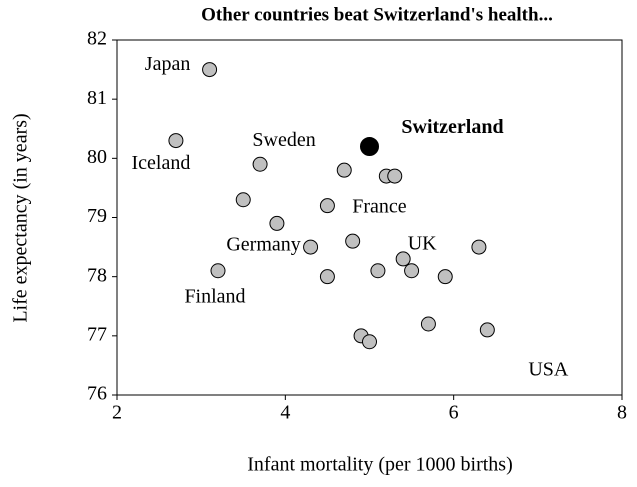 The width and height of the screenshot is (637, 487). What do you see at coordinates (97, 394) in the screenshot?
I see `y-tick-label: 76` at bounding box center [97, 394].